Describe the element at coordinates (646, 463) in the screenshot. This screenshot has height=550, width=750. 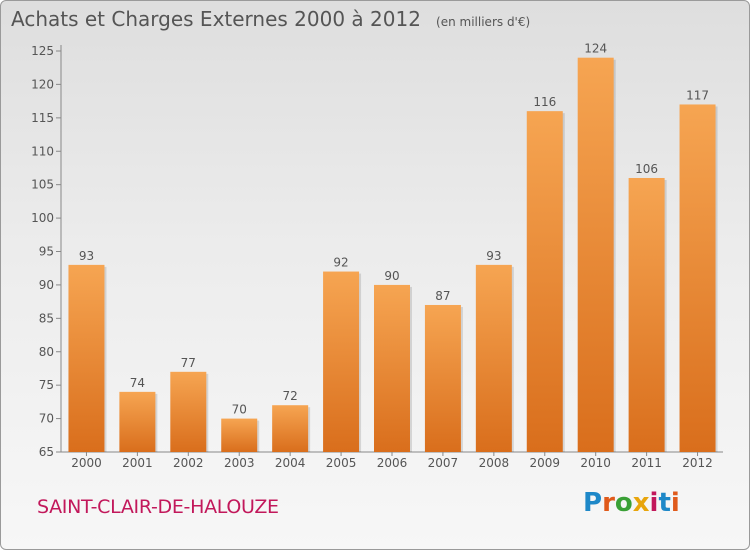
I see `x-tick-label: 2011` at that location.